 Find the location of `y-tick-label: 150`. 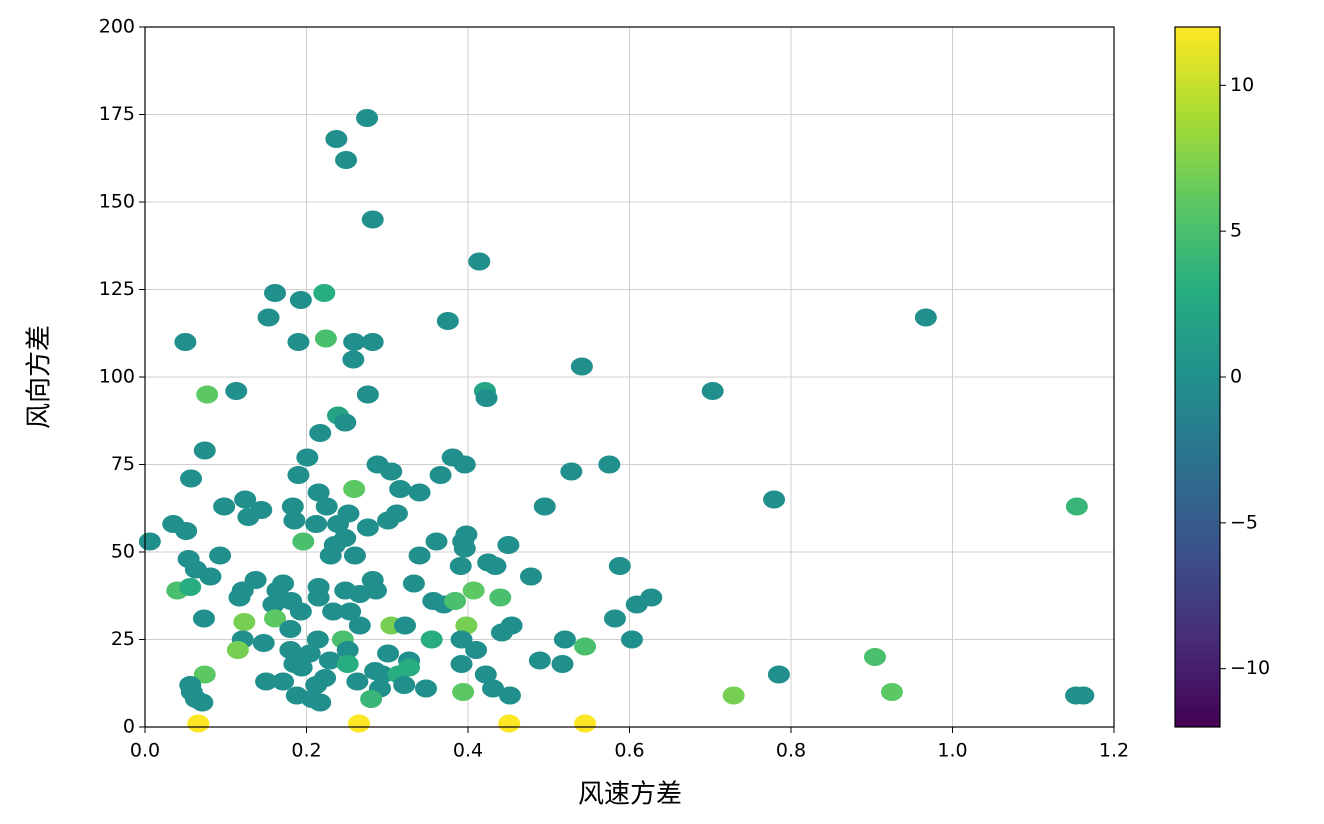

y-tick-label: 150 is located at coordinates (117, 202).